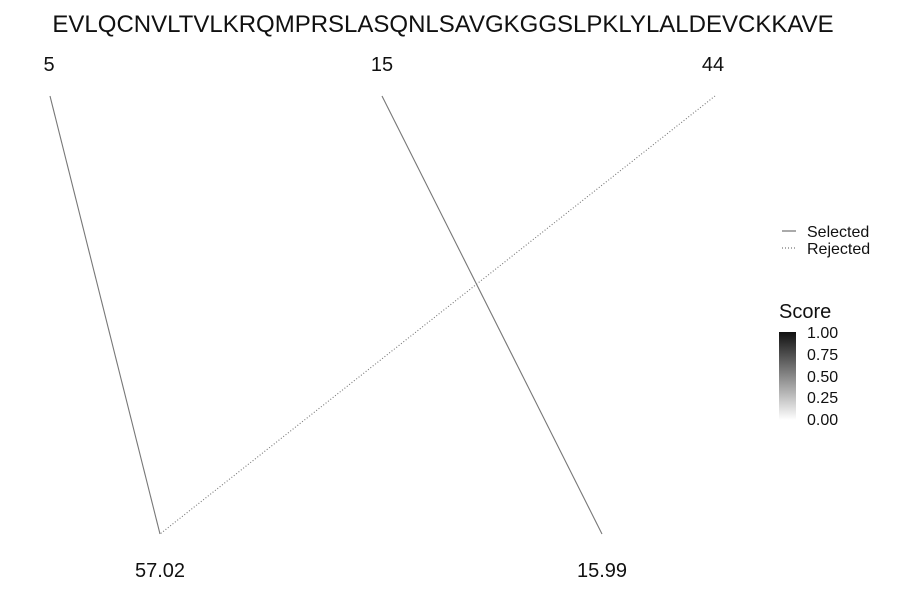 Image resolution: width=900 pixels, height=600 pixels. Describe the element at coordinates (822, 377) in the screenshot. I see `colorbar-tick-0-50: 0.50` at that location.